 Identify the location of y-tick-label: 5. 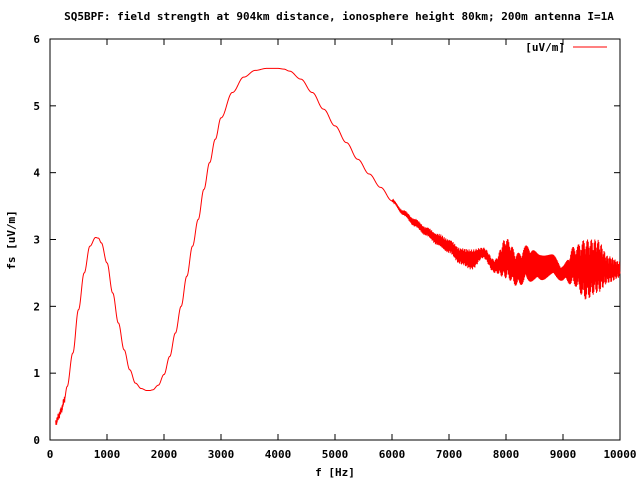
(36, 106).